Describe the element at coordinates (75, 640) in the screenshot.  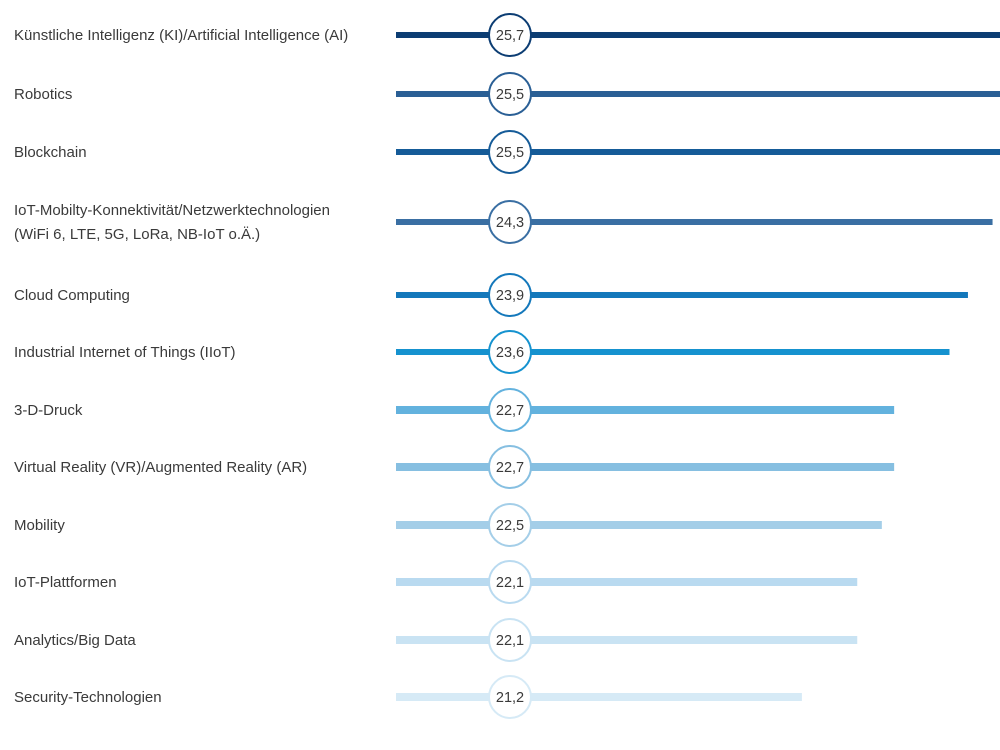
I see `category-label: Analytics/Big Data` at that location.